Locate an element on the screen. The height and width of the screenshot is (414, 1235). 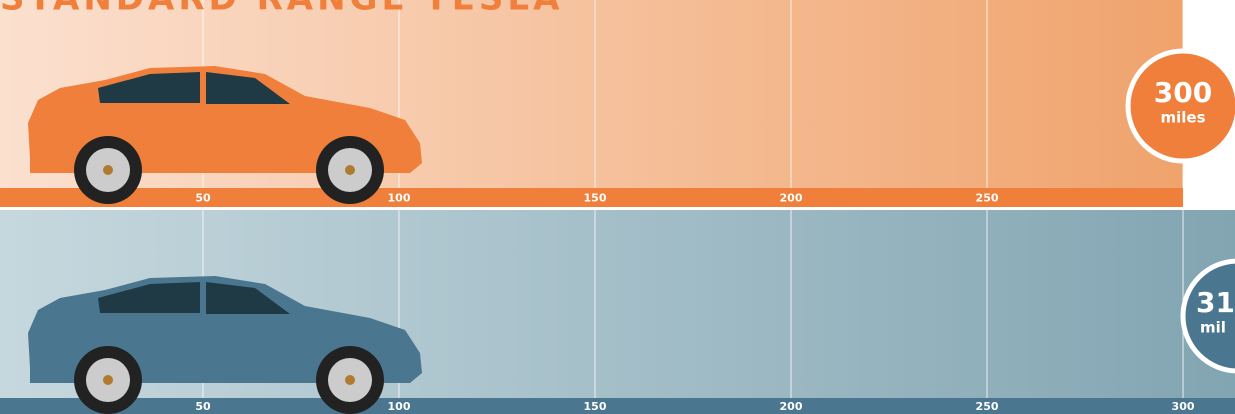
chart-title: STANDARD RANGE TESLA is located at coordinates (281, 9).